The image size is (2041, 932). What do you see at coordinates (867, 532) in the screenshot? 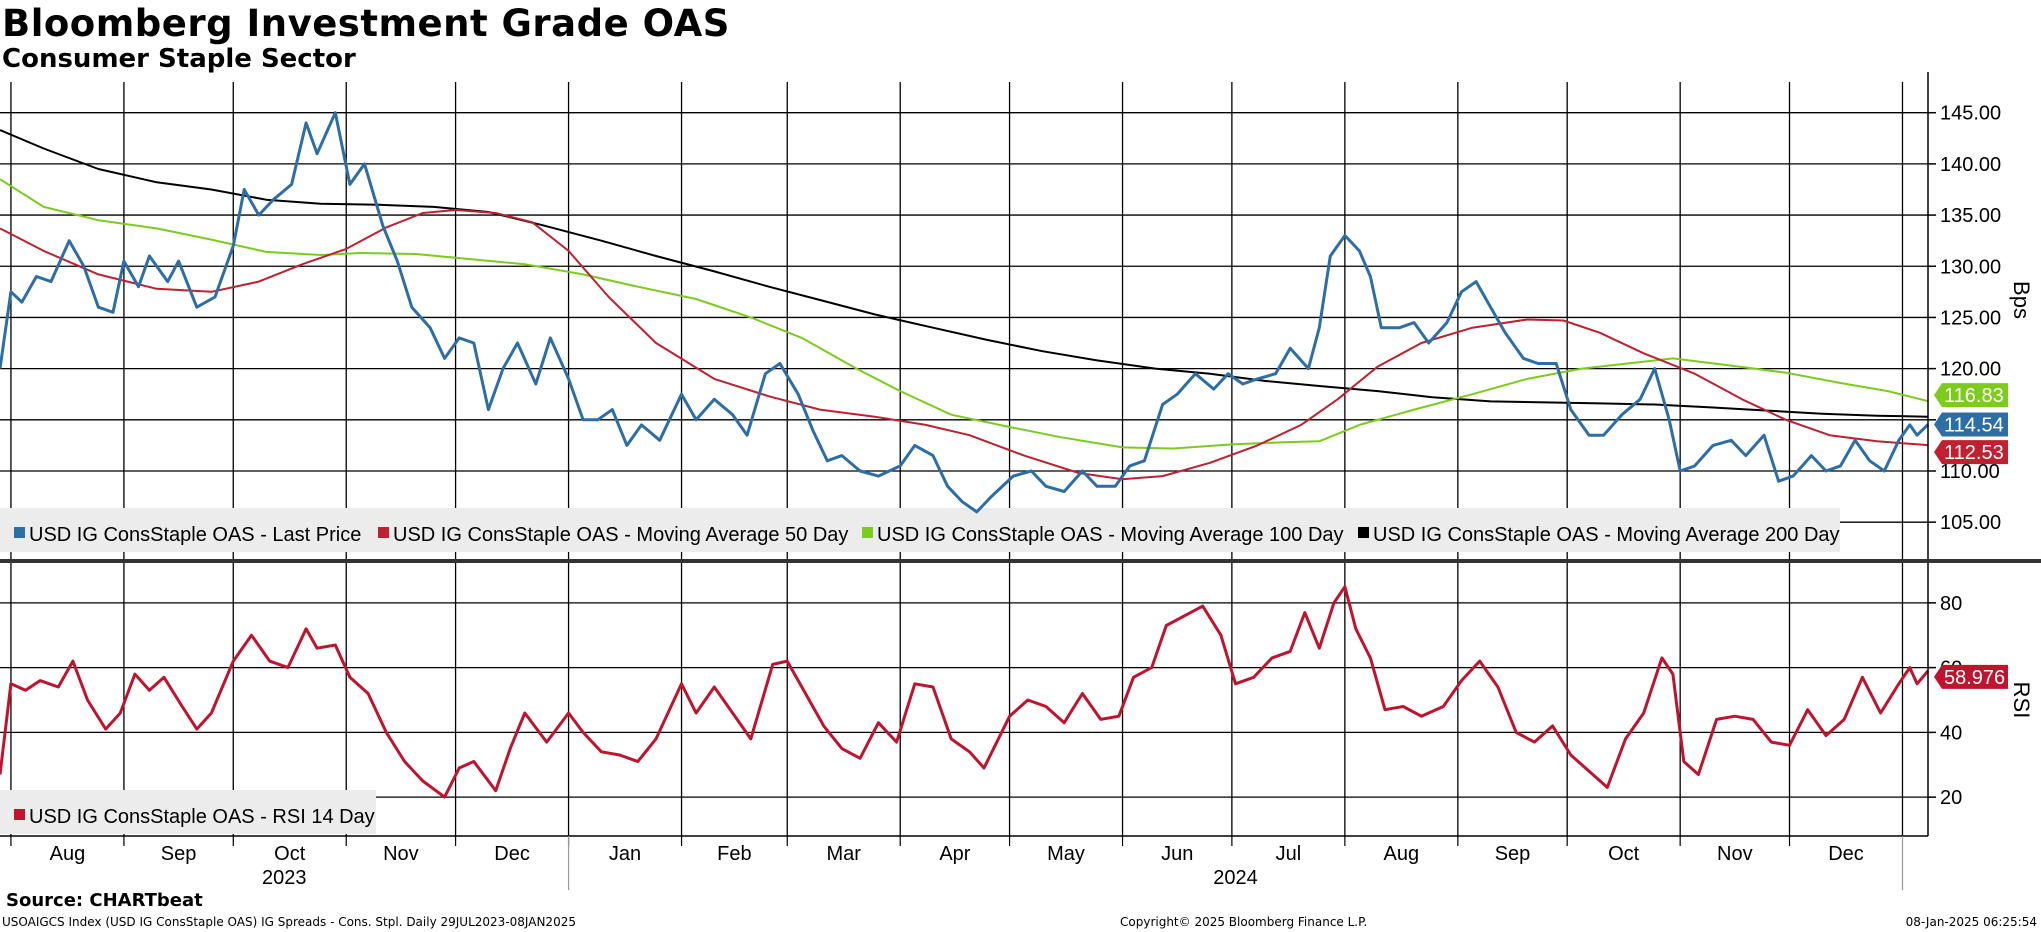
I see `legend-ma-100-swatch` at bounding box center [867, 532].